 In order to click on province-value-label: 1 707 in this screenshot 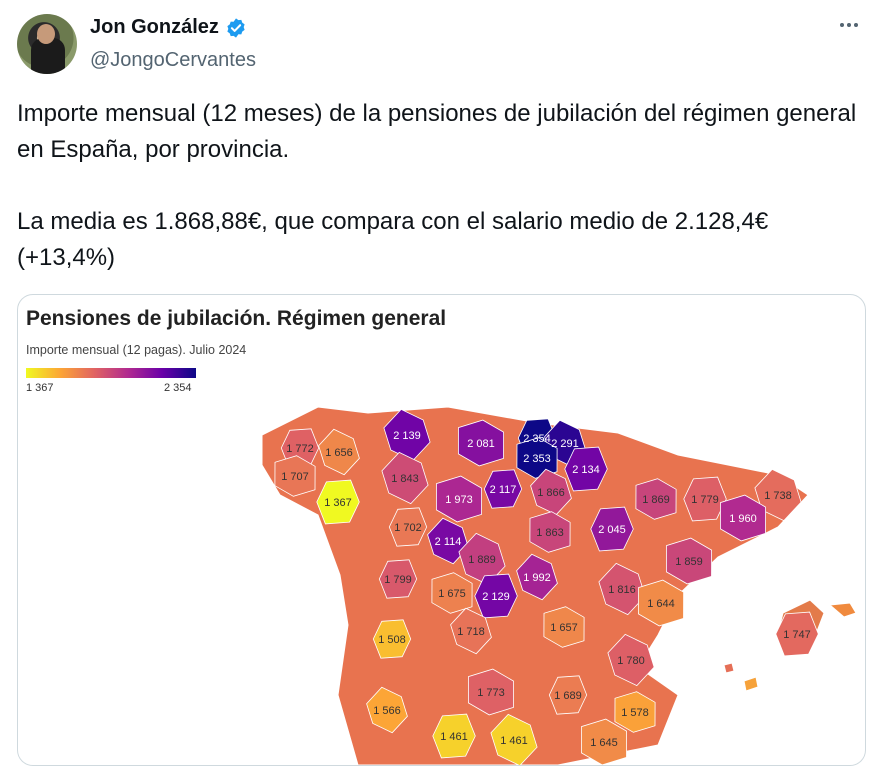, I will do `click(295, 477)`.